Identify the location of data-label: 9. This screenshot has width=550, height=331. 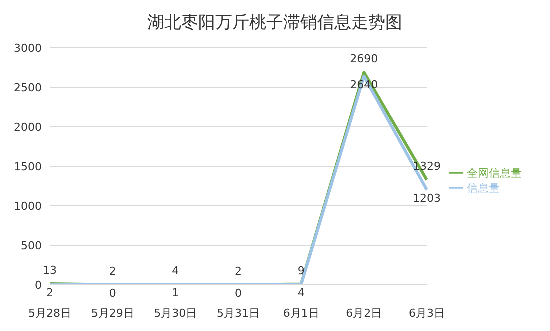
(301, 271).